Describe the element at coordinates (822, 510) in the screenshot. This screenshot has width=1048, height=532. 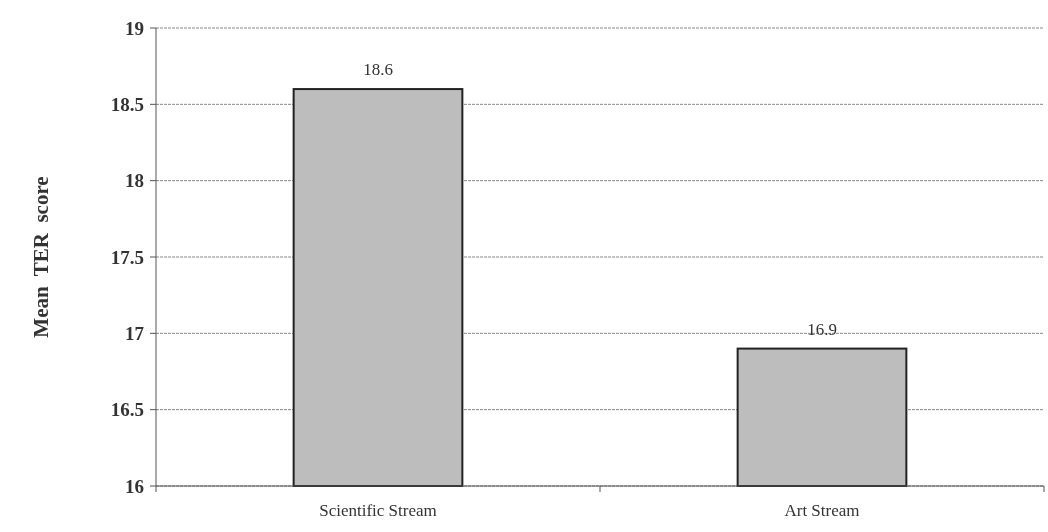
I see `x-tick-label: Art Stream` at that location.